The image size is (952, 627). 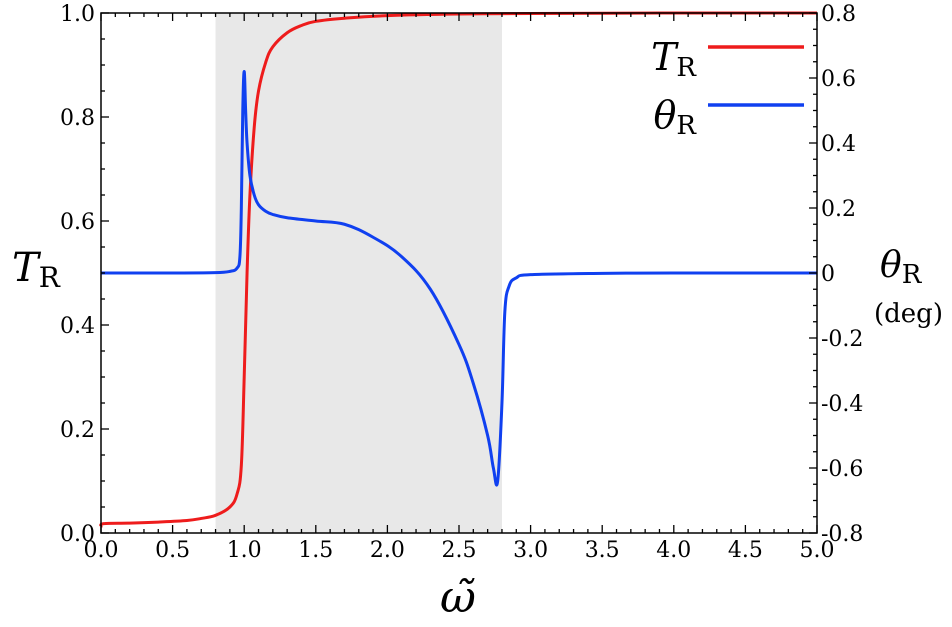 What do you see at coordinates (602, 550) in the screenshot?
I see `x-tick-label: 3.5` at bounding box center [602, 550].